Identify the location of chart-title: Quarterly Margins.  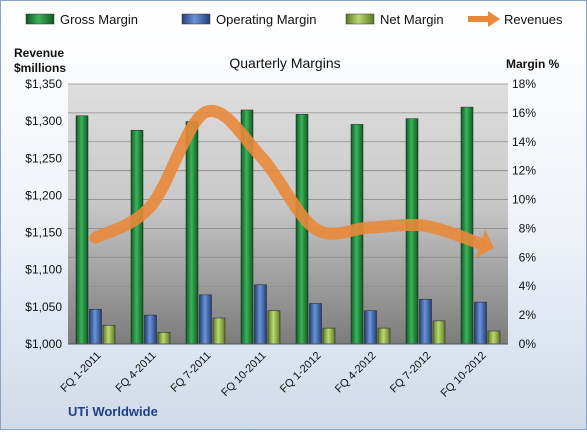
(284, 63).